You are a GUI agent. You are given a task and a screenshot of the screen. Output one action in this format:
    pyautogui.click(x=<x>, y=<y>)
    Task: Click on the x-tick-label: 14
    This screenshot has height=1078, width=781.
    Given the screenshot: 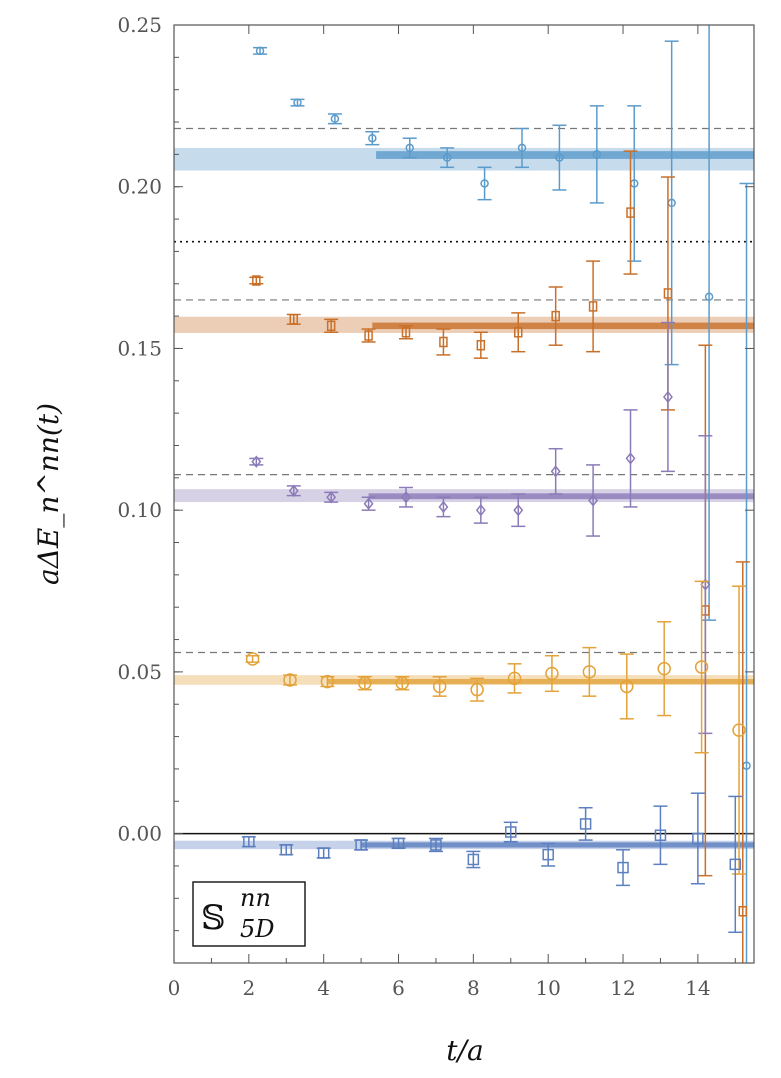 What is the action you would take?
    pyautogui.click(x=697, y=988)
    